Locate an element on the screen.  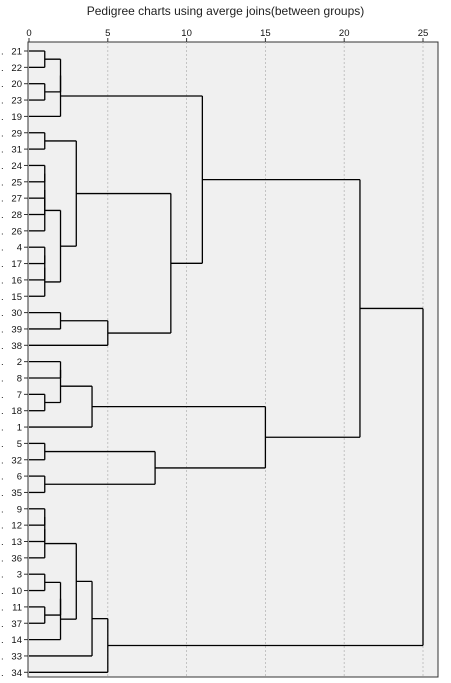
leaf-label: 13 is located at coordinates (16, 542).